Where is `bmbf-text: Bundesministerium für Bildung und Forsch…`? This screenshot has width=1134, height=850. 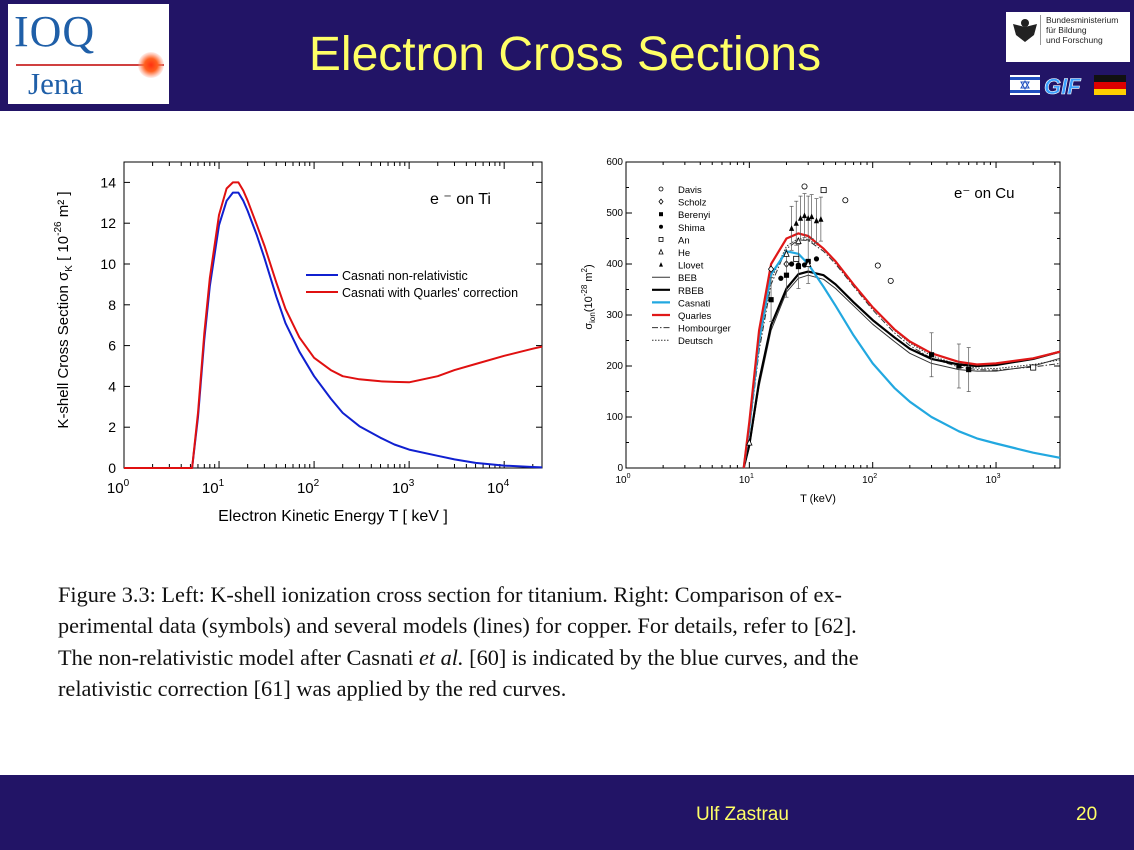
bmbf-text: Bundesministerium für Bildung und Forsch… is located at coordinates (1082, 30).